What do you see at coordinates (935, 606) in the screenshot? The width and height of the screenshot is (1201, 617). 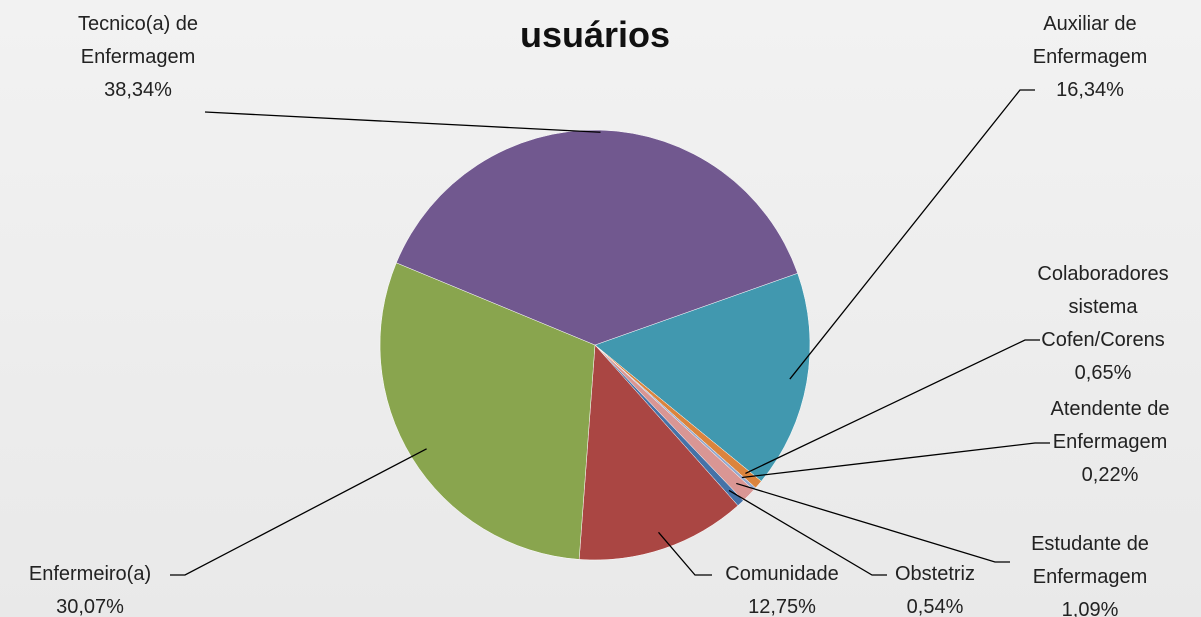 I see `label-value: 0,54%` at bounding box center [935, 606].